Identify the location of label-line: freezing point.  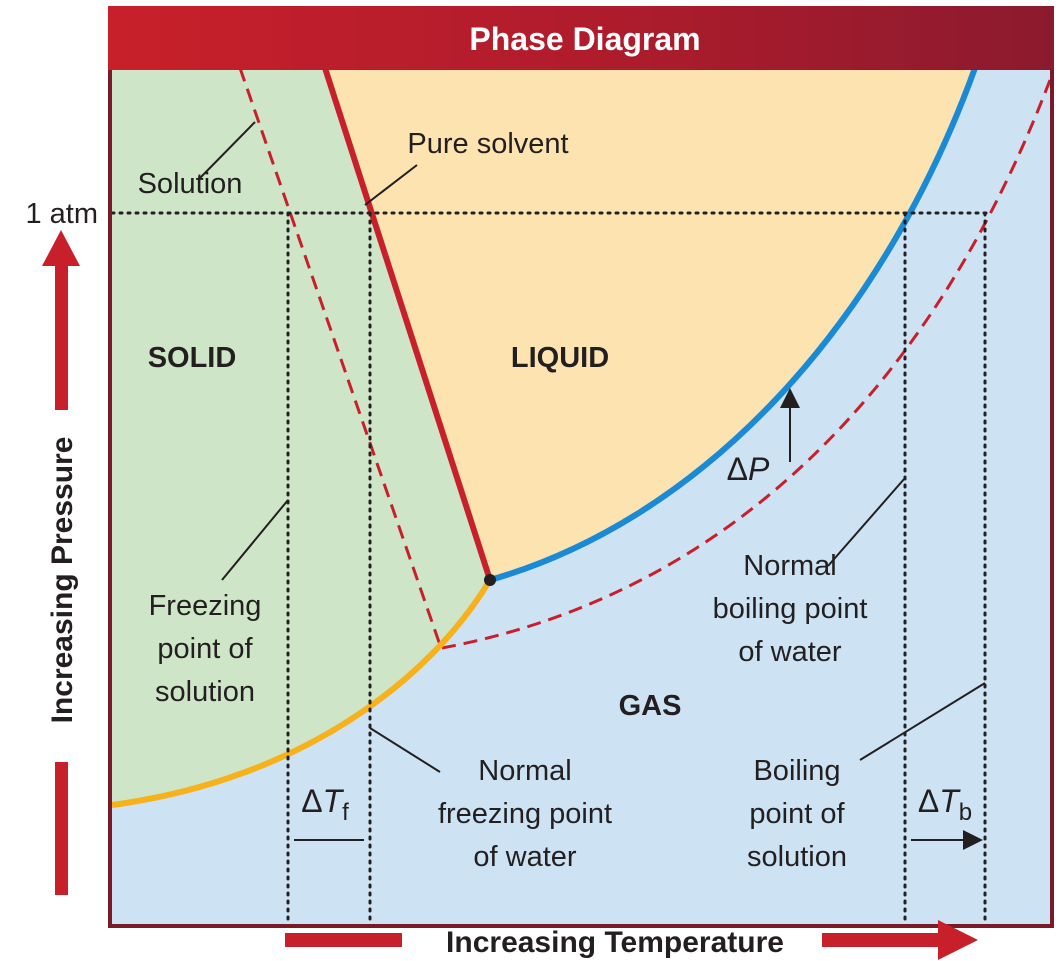
(525, 814).